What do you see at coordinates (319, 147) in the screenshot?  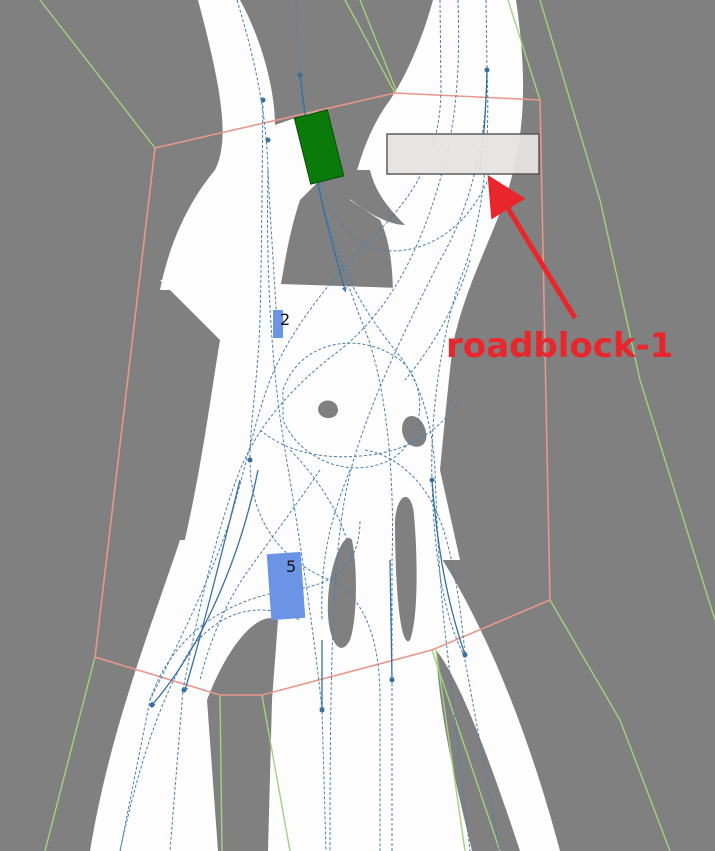 I see `ego-vehicle` at bounding box center [319, 147].